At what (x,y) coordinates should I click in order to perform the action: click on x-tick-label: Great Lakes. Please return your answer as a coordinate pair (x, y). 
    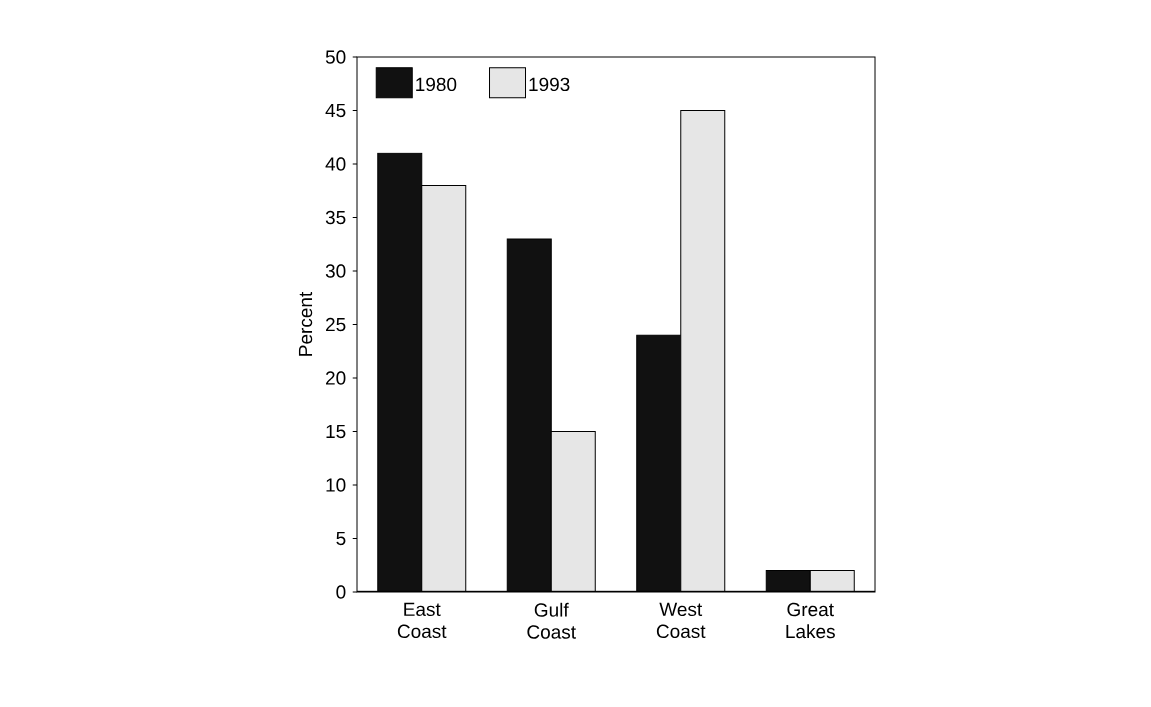
    Looking at the image, I should click on (810, 620).